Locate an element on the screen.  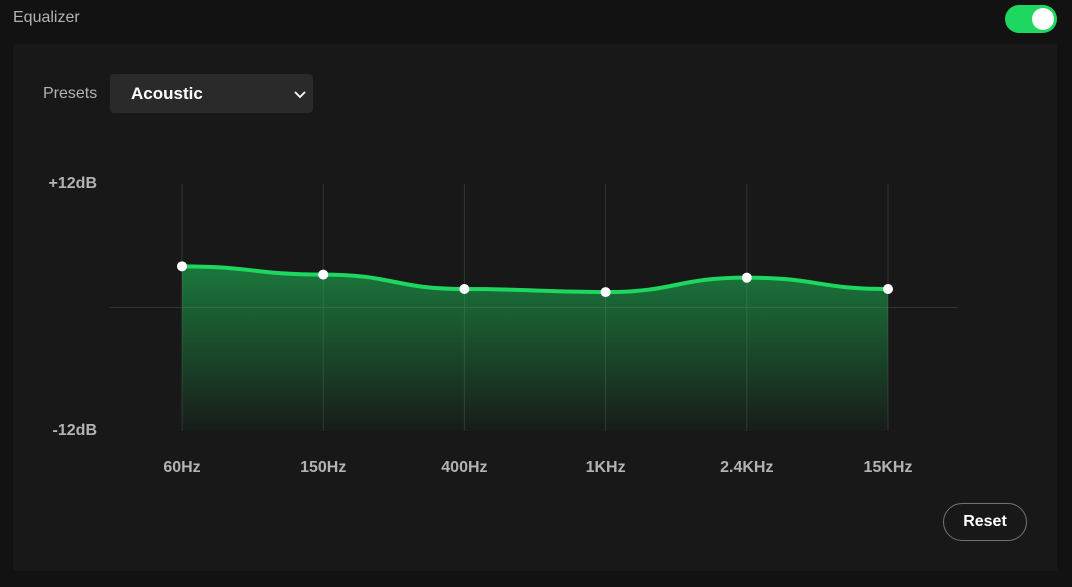
reset-button: Reset is located at coordinates (985, 522).